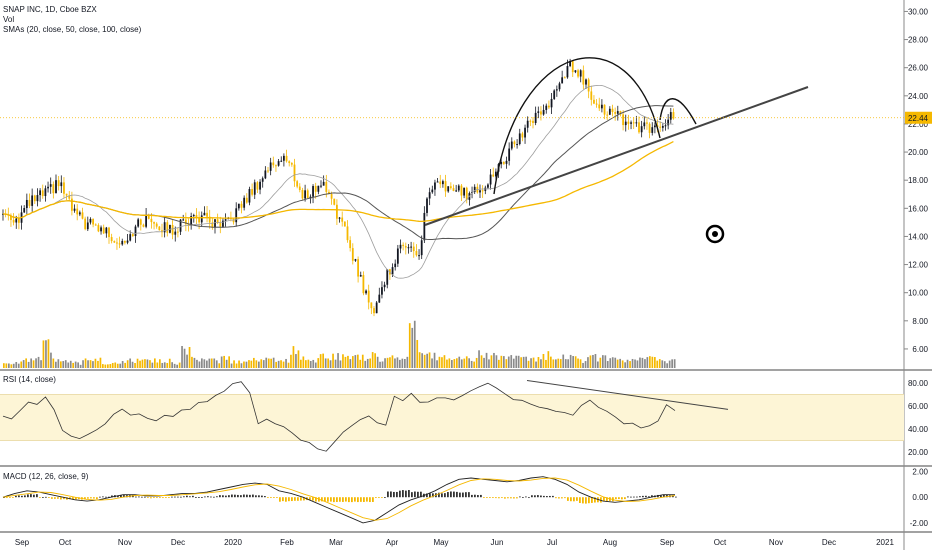 The width and height of the screenshot is (932, 550). I want to click on macd-tick-label: 0.00, so click(920, 497).